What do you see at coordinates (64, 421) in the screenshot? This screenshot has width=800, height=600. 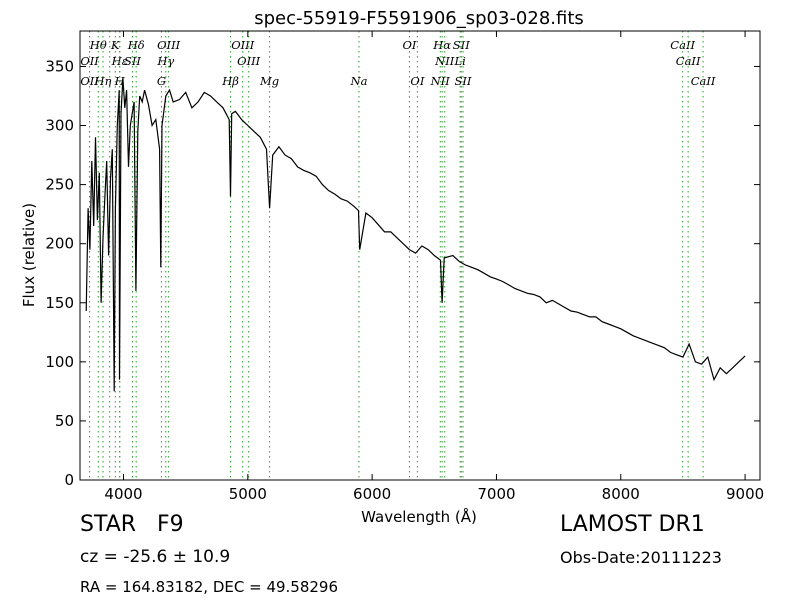 I see `y-tick-label-1: 50` at bounding box center [64, 421].